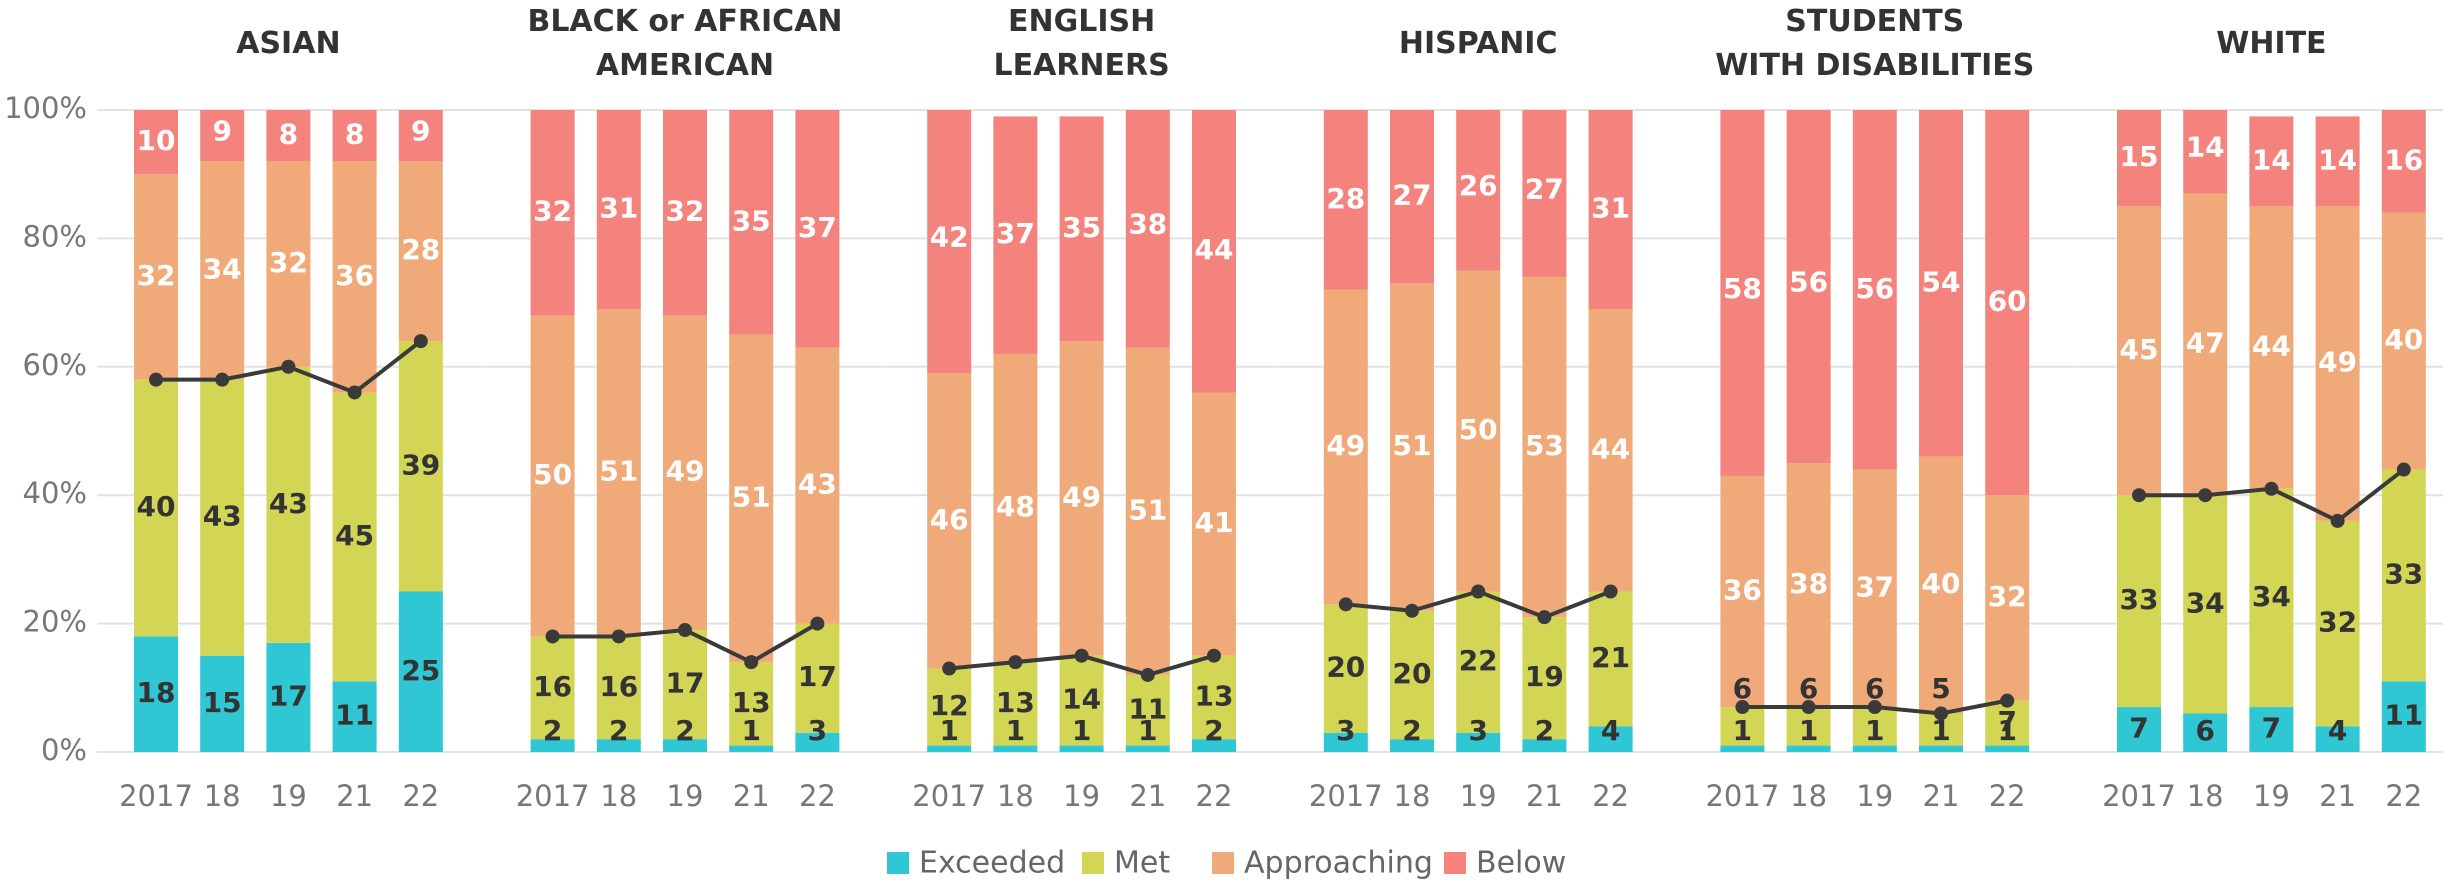 The width and height of the screenshot is (2453, 882). What do you see at coordinates (1610, 657) in the screenshot?
I see `value-label: 21` at bounding box center [1610, 657].